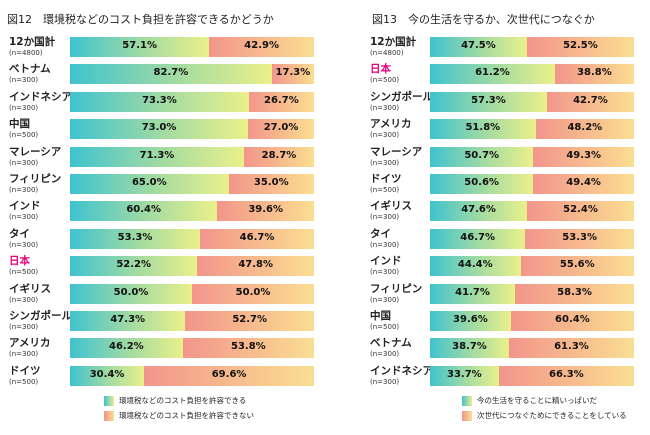 The image size is (650, 435). I want to click on value-label: 35.0%, so click(271, 182).